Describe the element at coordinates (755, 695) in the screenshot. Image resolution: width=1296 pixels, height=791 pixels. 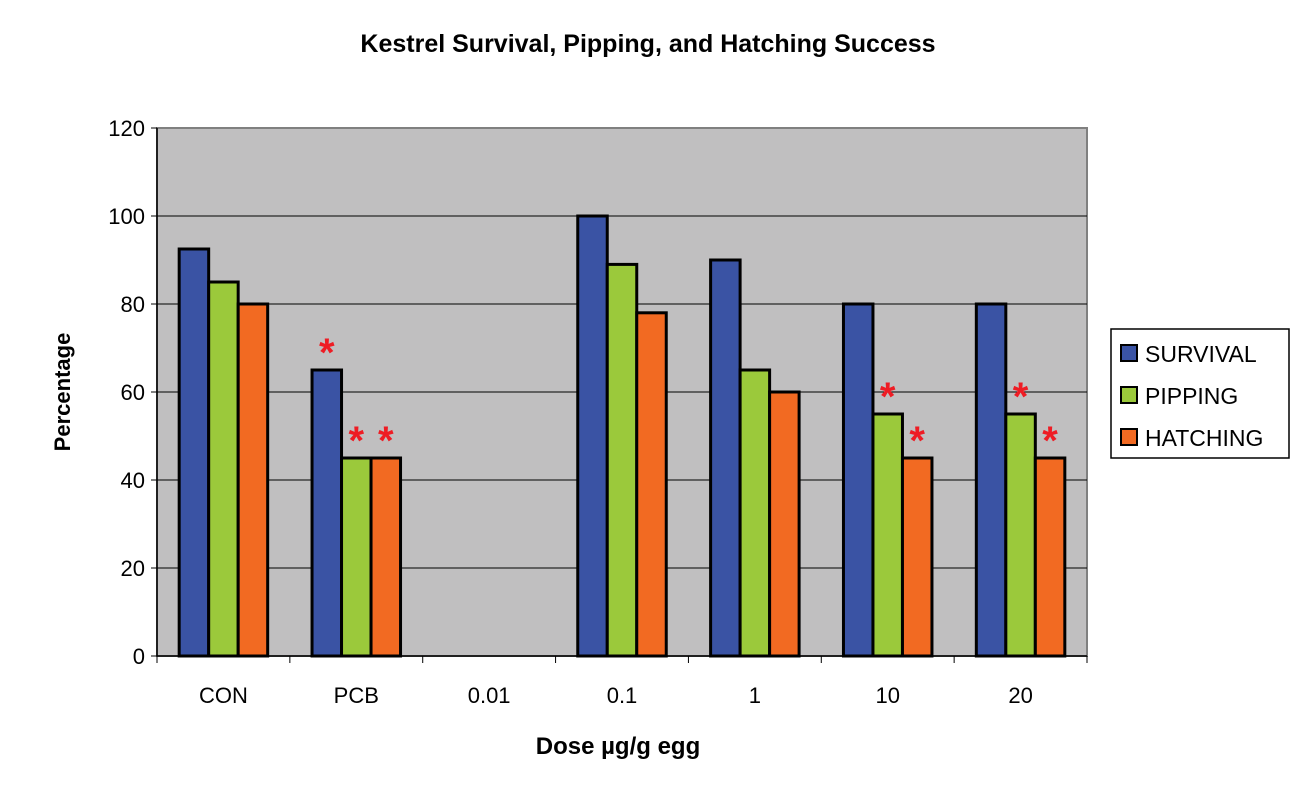
I see `x-tick-label: 1` at that location.